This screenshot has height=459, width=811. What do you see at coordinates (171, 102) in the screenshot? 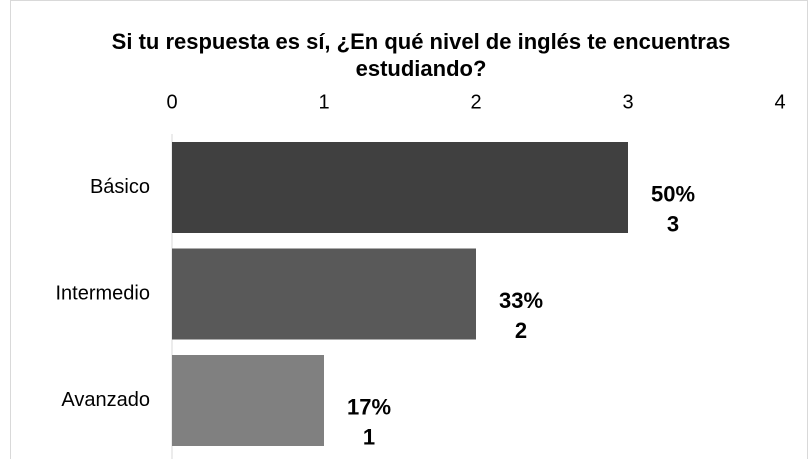
I see `x-tick-label: 0` at bounding box center [171, 102].